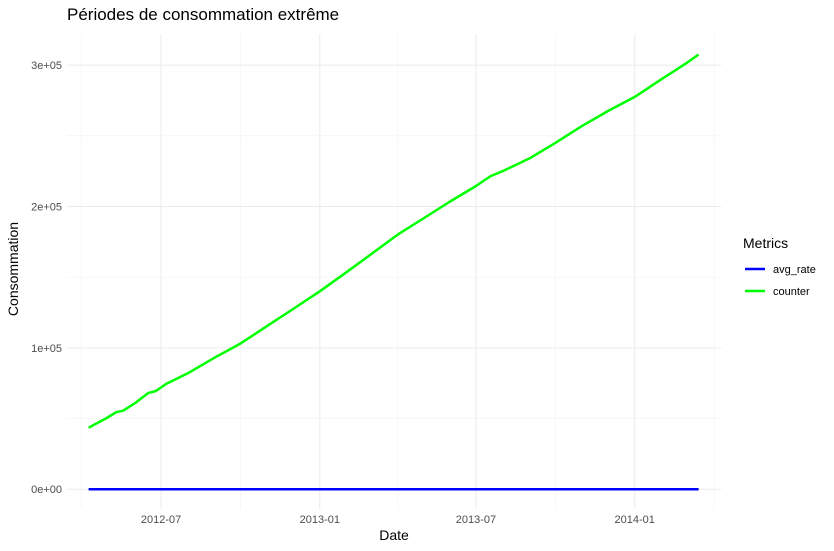 The height and width of the screenshot is (551, 834). What do you see at coordinates (203, 14) in the screenshot?
I see `chart-title: Périodes de consommation extrême` at bounding box center [203, 14].